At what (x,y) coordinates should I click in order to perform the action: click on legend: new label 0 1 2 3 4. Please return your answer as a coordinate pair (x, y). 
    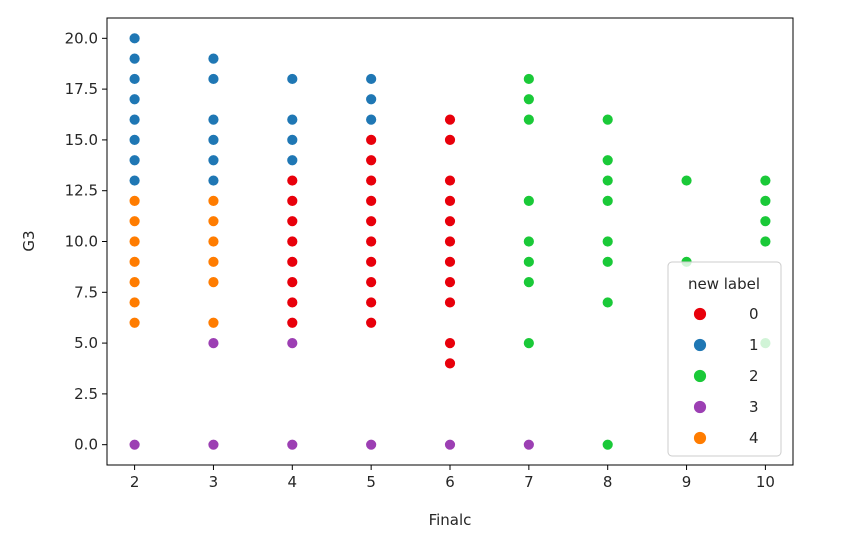
    Looking at the image, I should click on (724, 359).